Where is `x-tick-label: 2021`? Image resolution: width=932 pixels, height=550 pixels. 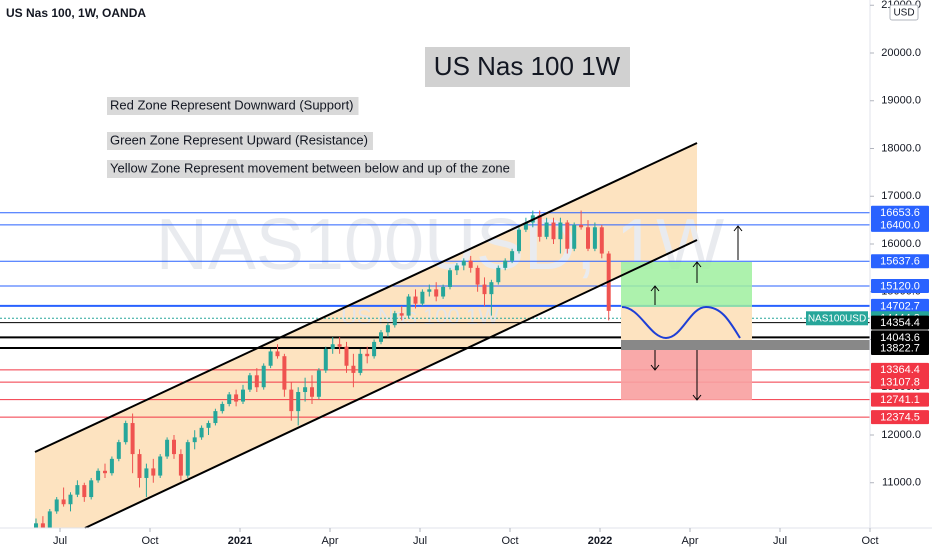
x-tick-label: 2021 is located at coordinates (240, 541).